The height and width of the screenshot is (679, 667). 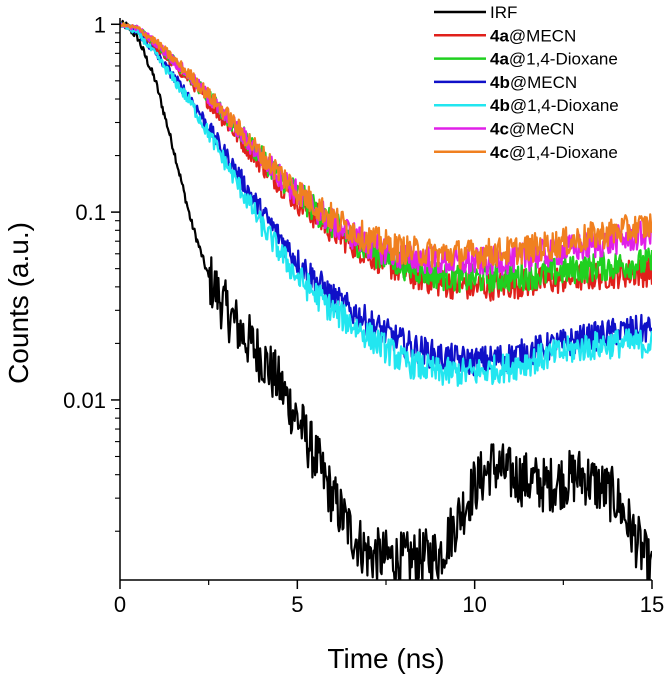 What do you see at coordinates (297, 604) in the screenshot?
I see `x-tick-label: 5` at bounding box center [297, 604].